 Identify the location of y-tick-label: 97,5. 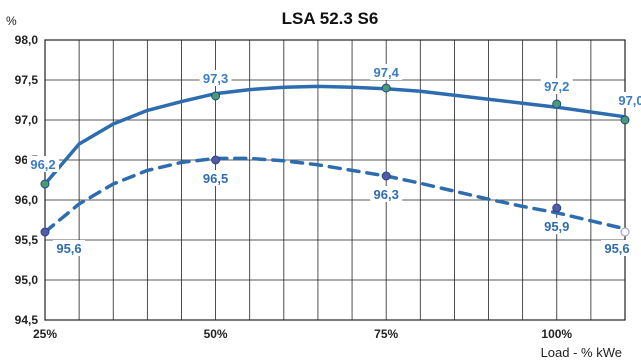
(27, 80).